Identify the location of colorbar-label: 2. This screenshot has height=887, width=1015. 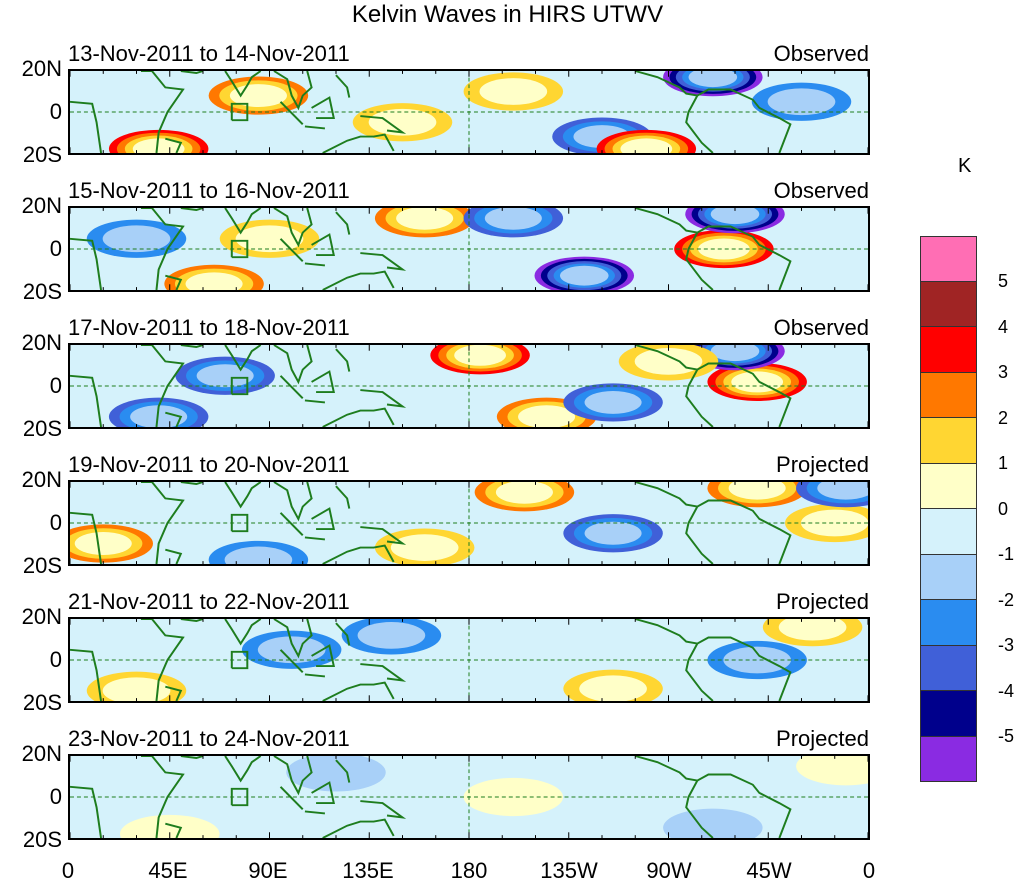
(1003, 417).